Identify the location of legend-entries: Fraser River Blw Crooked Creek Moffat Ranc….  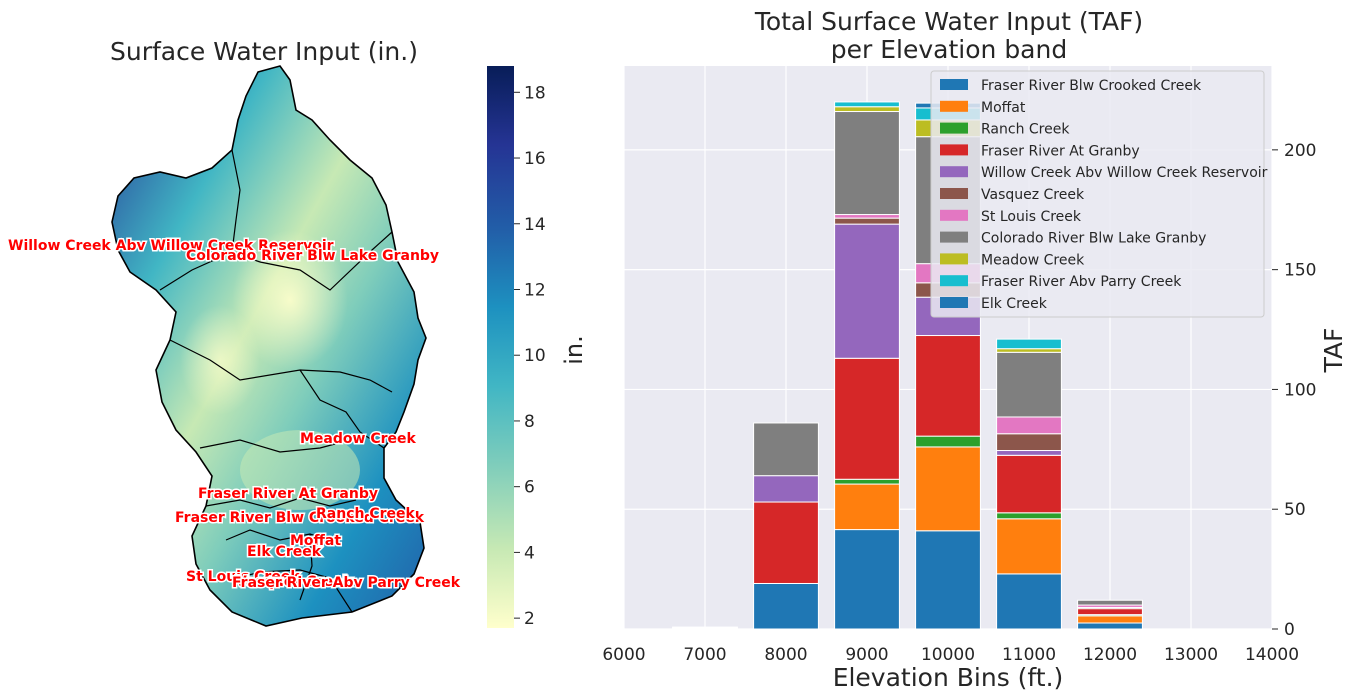
(1104, 195).